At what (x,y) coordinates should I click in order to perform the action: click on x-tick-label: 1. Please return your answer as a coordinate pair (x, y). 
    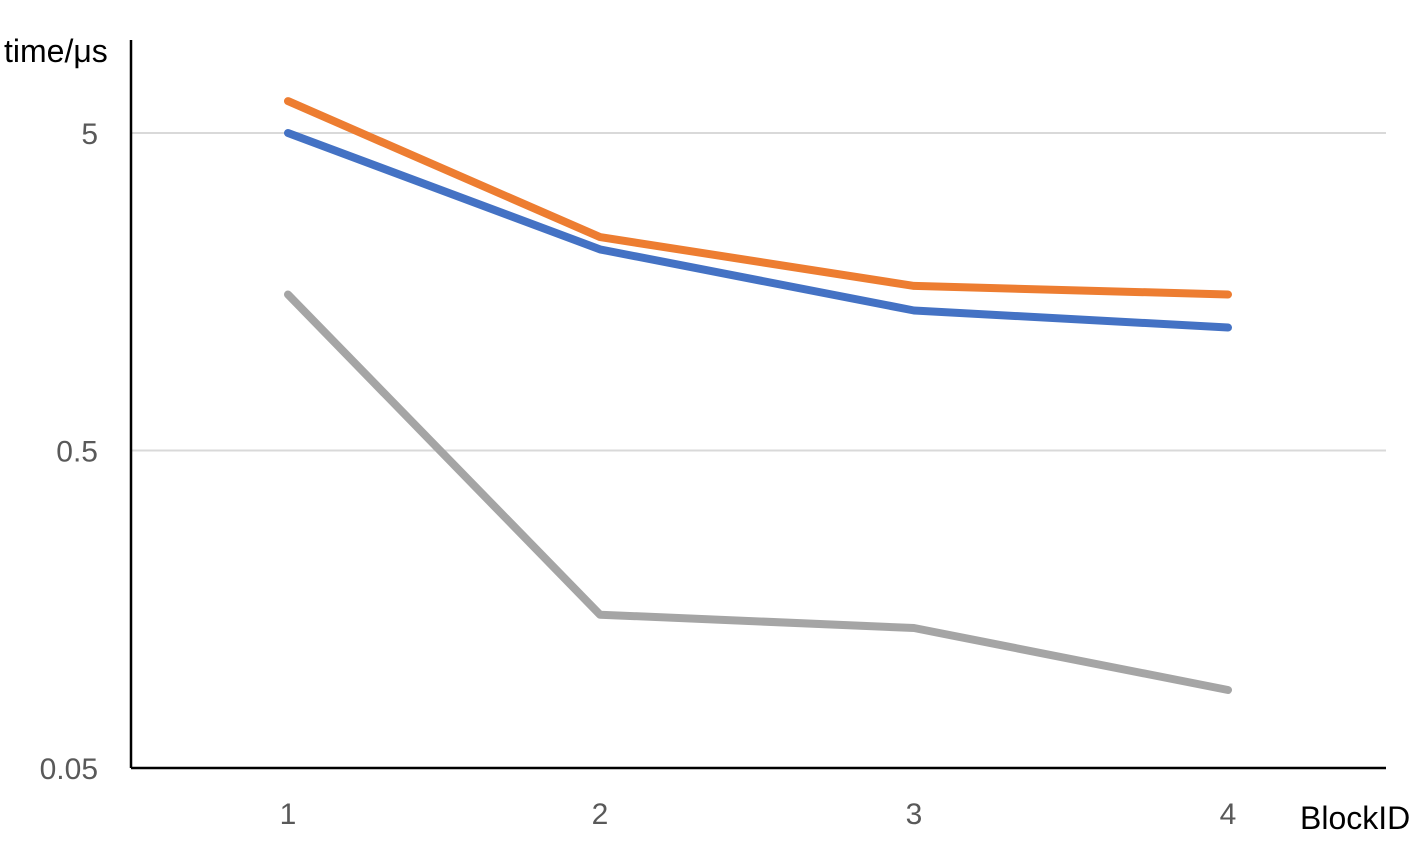
    Looking at the image, I should click on (288, 814).